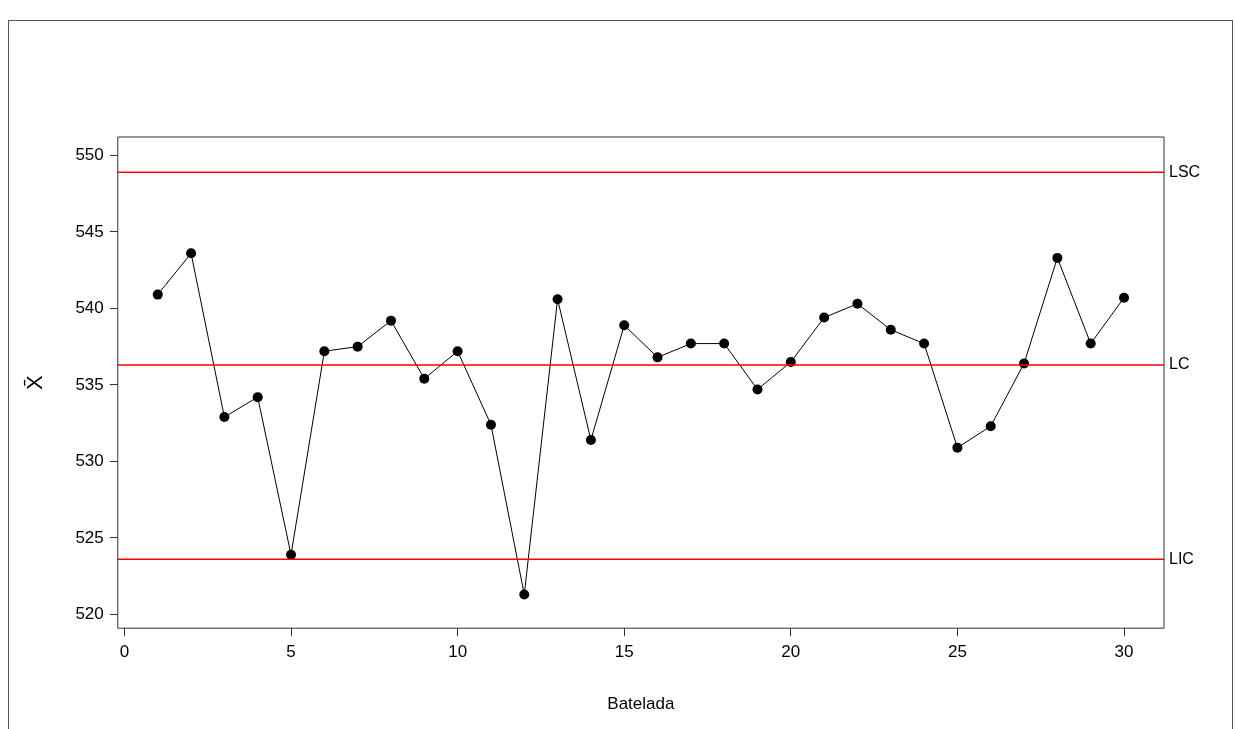 The height and width of the screenshot is (729, 1235). I want to click on x-tick-label: 0, so click(124, 652).